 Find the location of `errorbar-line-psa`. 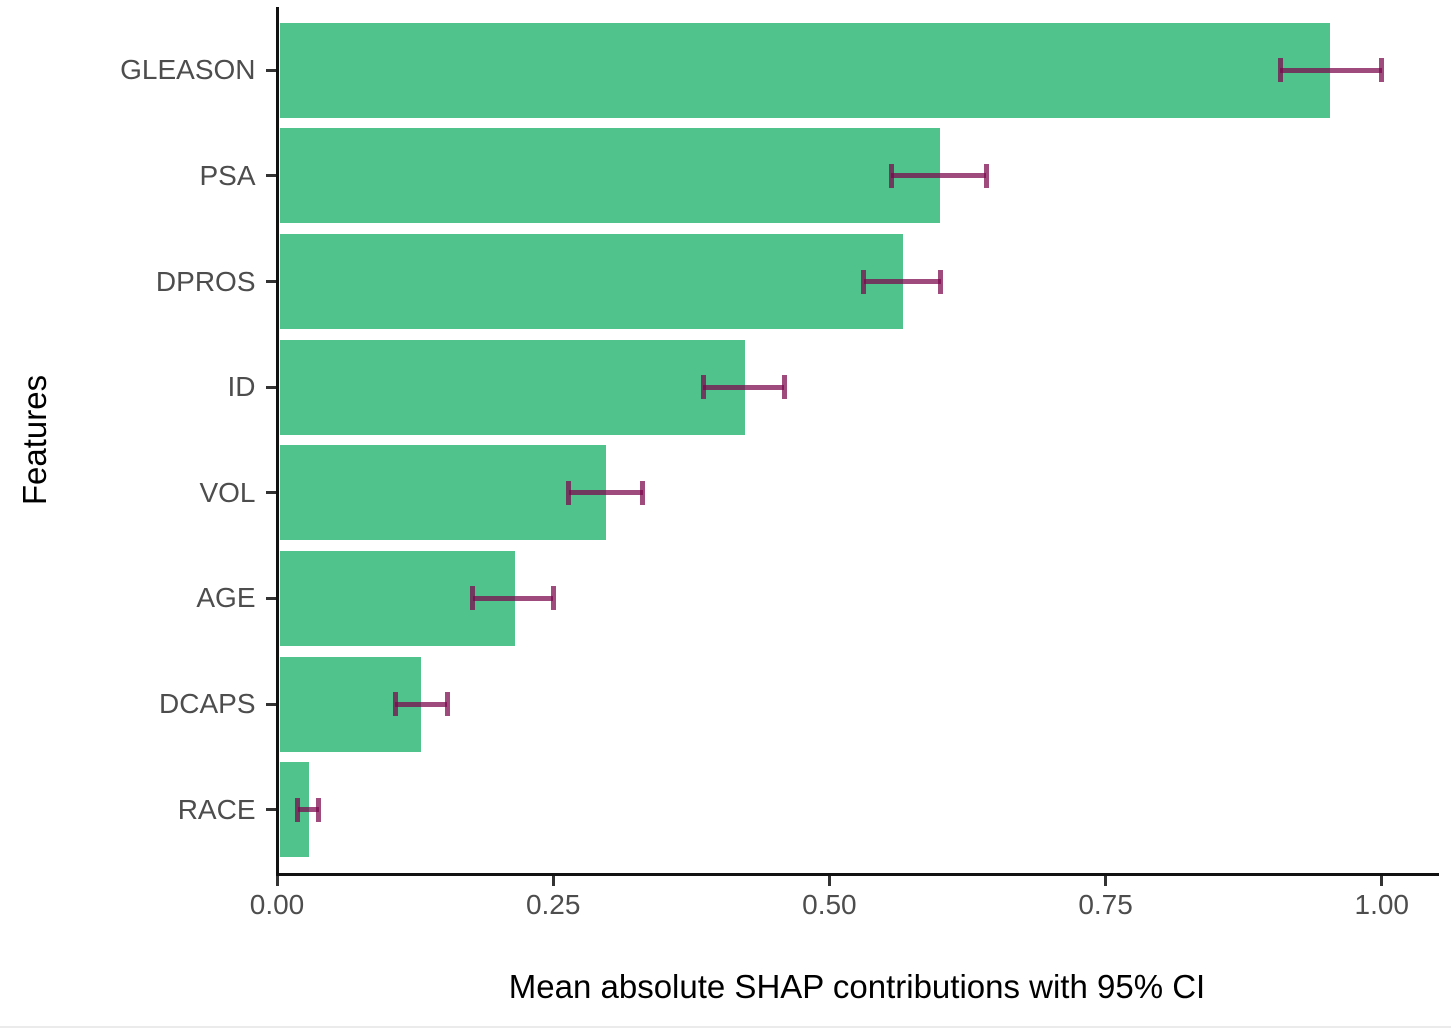

errorbar-line-psa is located at coordinates (939, 176).